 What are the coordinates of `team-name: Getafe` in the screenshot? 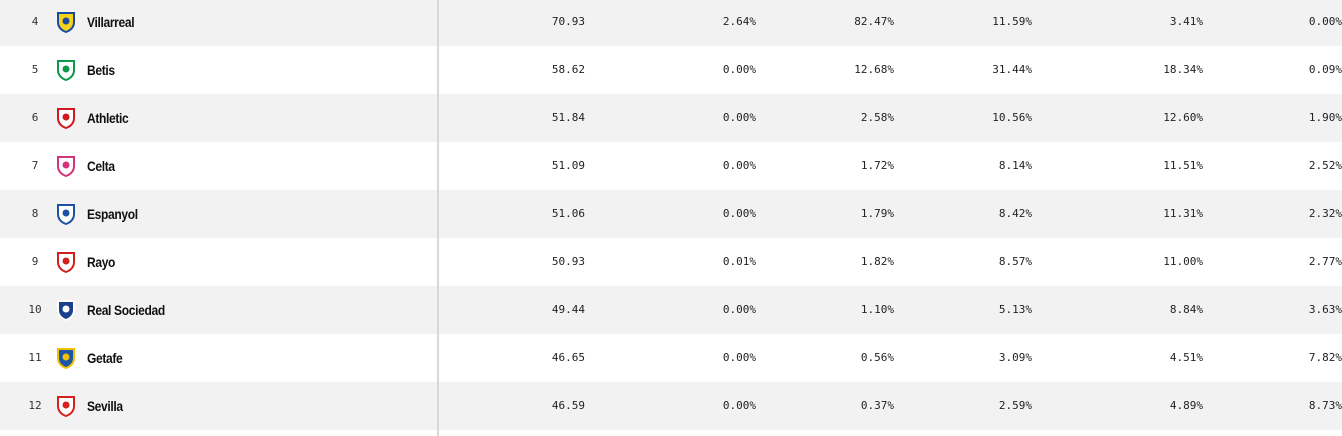 It's located at (105, 358).